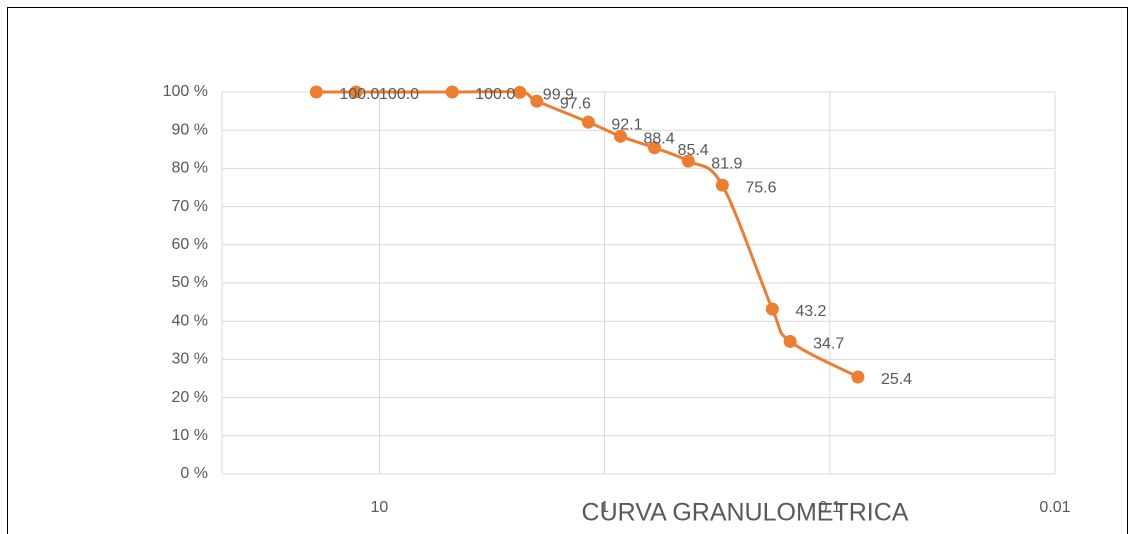 This screenshot has width=1135, height=534. What do you see at coordinates (190, 359) in the screenshot?
I see `y-tick-label: 30 %` at bounding box center [190, 359].